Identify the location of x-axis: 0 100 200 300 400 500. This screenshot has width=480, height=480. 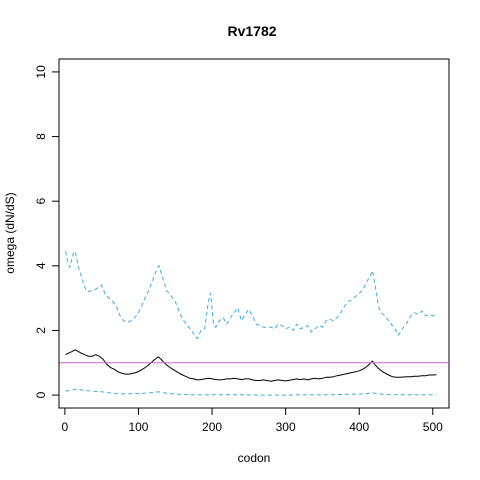
(252, 420).